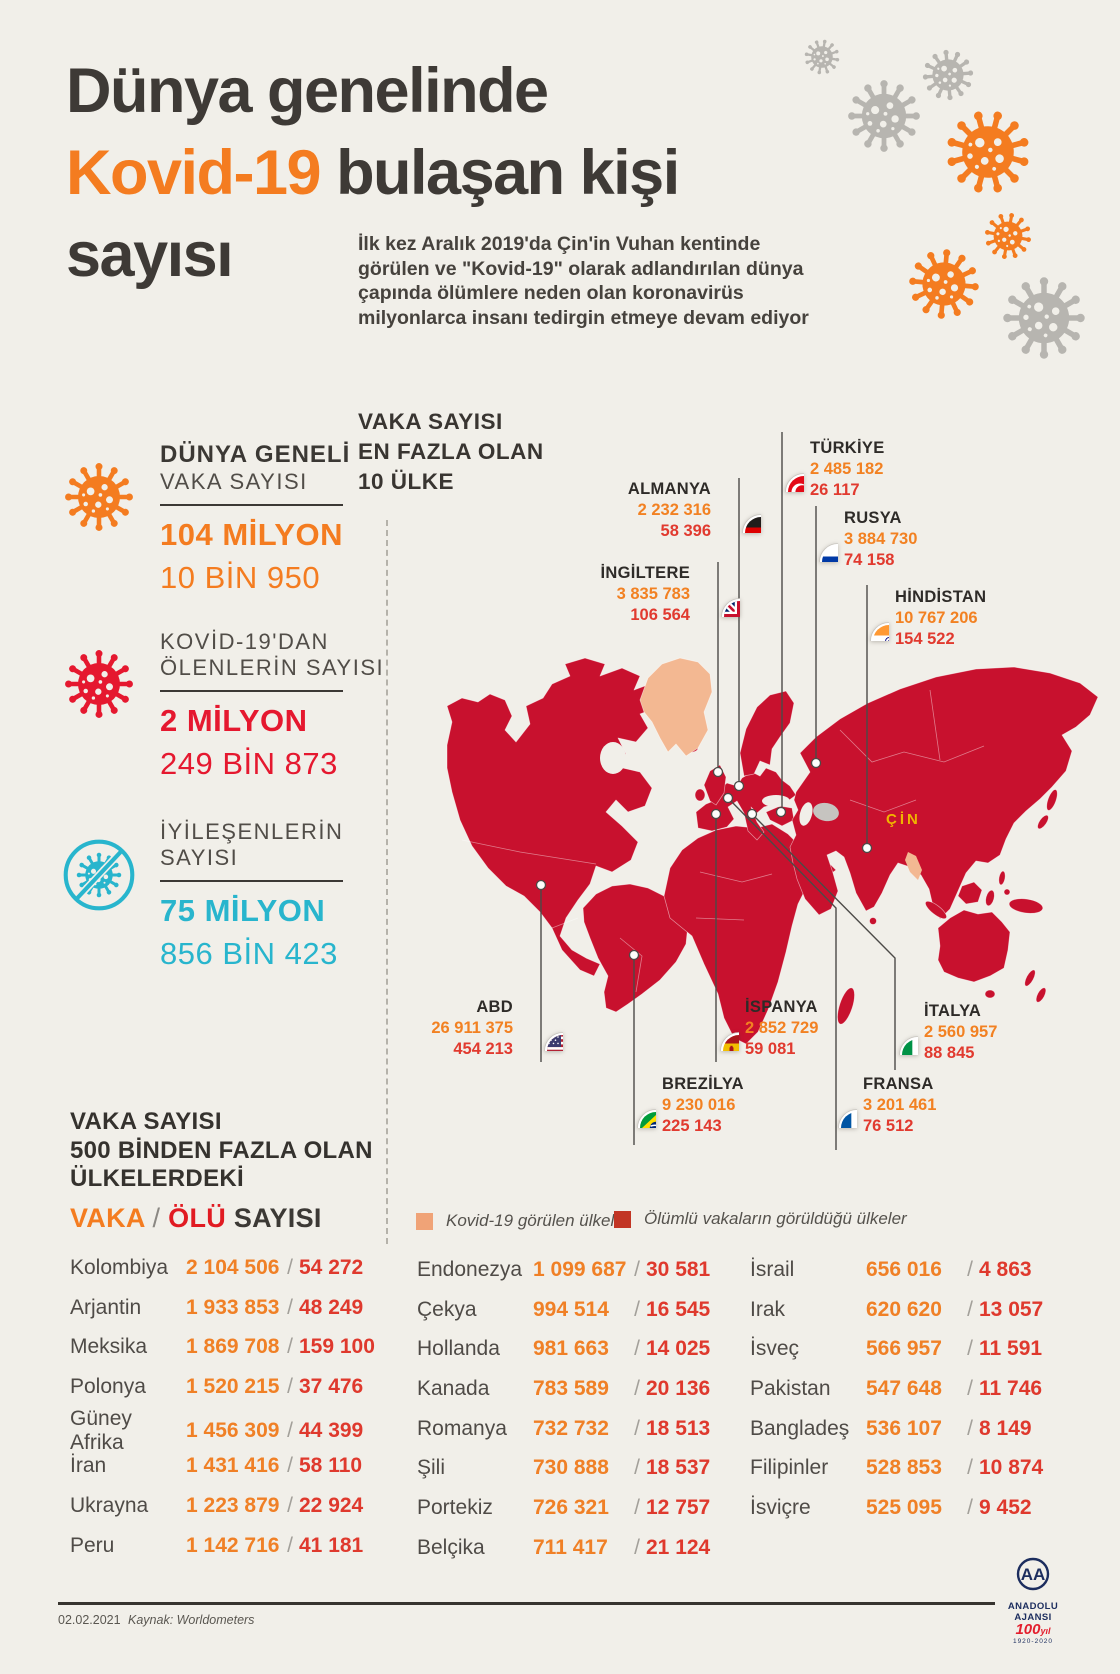 The height and width of the screenshot is (1674, 1120). Describe the element at coordinates (915, 1270) in the screenshot. I see `table-row: İsrail 656 016 / 4 863` at that location.